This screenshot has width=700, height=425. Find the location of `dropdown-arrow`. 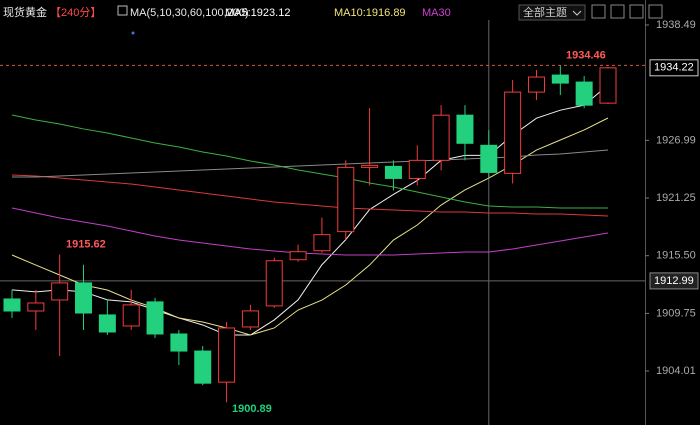

dropdown-arrow is located at coordinates (577, 13).